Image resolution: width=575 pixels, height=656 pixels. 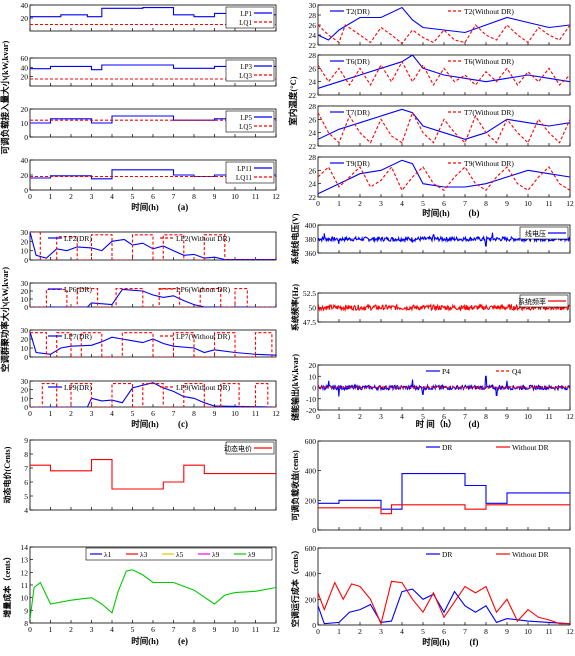 I want to click on y-tick-label: 7, so click(x=26, y=468).